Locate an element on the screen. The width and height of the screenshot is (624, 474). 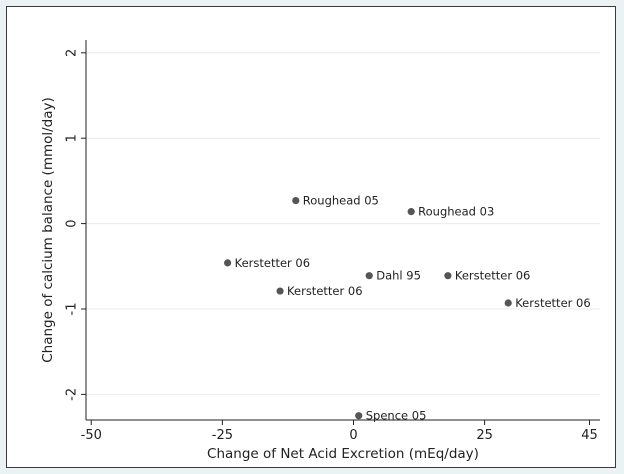
point-label: Roughead 05 is located at coordinates (341, 201).